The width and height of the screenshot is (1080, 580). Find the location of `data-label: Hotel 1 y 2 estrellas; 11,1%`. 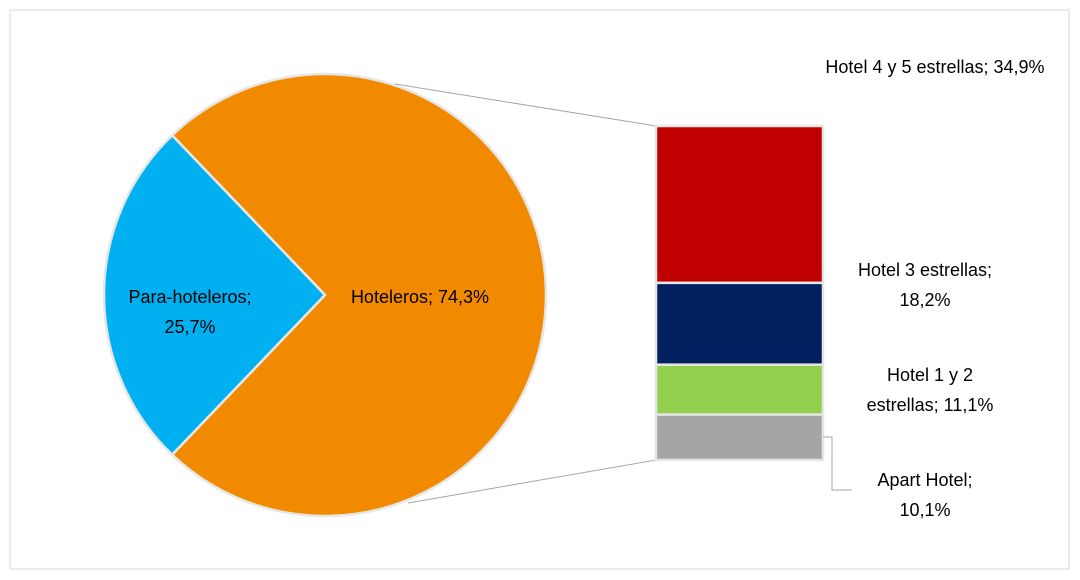

data-label: Hotel 1 y 2 estrellas; 11,1% is located at coordinates (930, 390).